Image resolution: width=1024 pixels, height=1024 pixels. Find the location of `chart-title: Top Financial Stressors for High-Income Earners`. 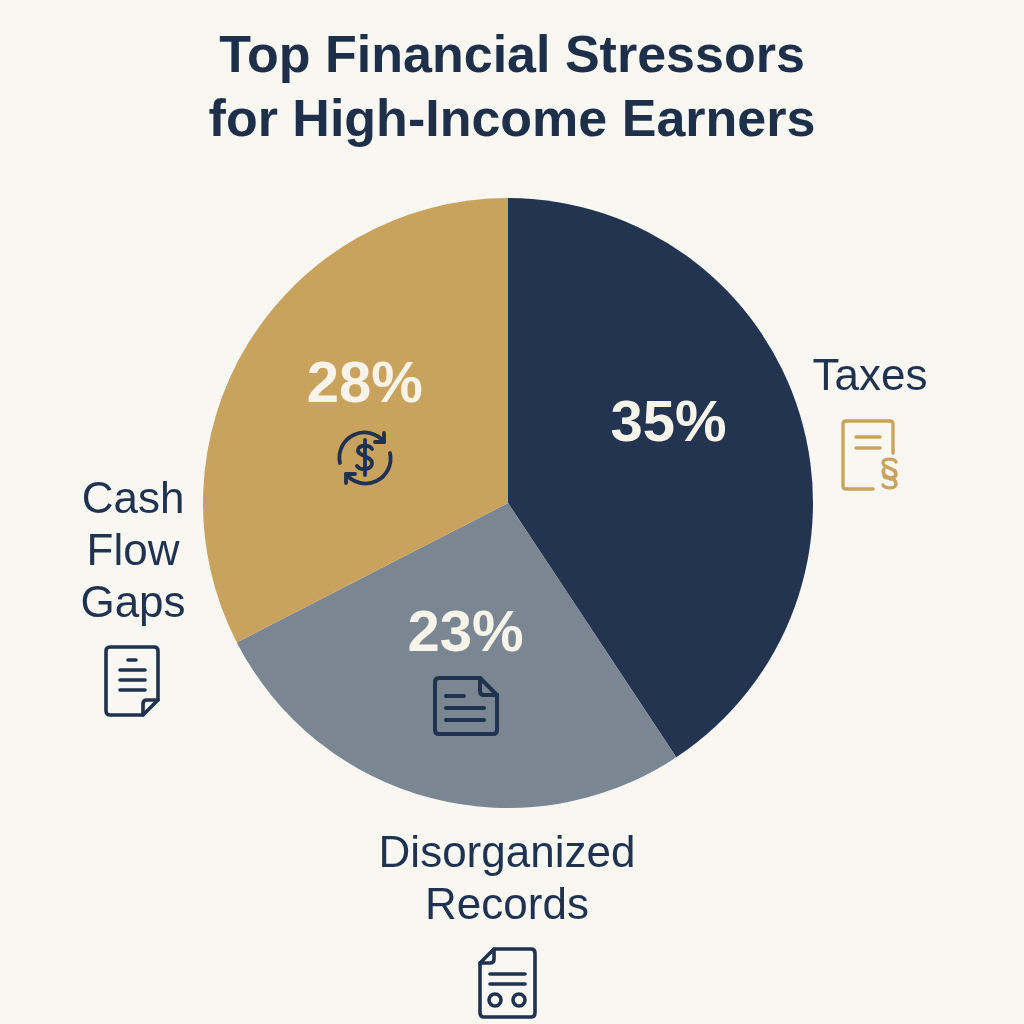

chart-title: Top Financial Stressors for High-Income Earners is located at coordinates (512, 86).